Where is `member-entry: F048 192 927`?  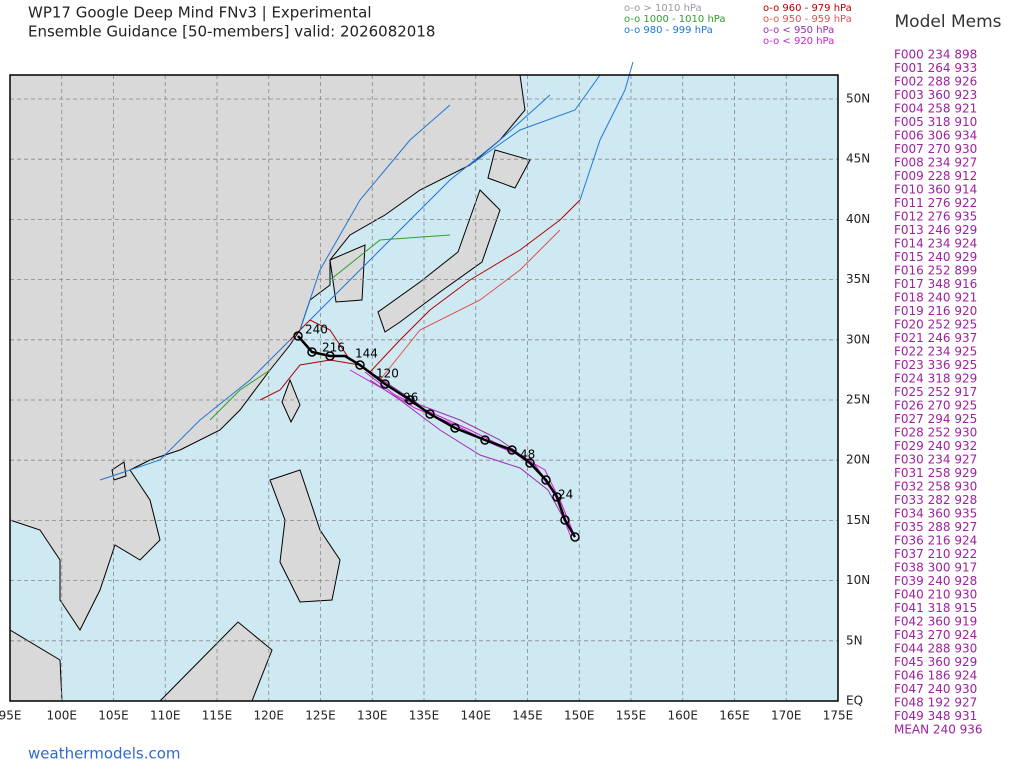 member-entry: F048 192 927 is located at coordinates (935, 703).